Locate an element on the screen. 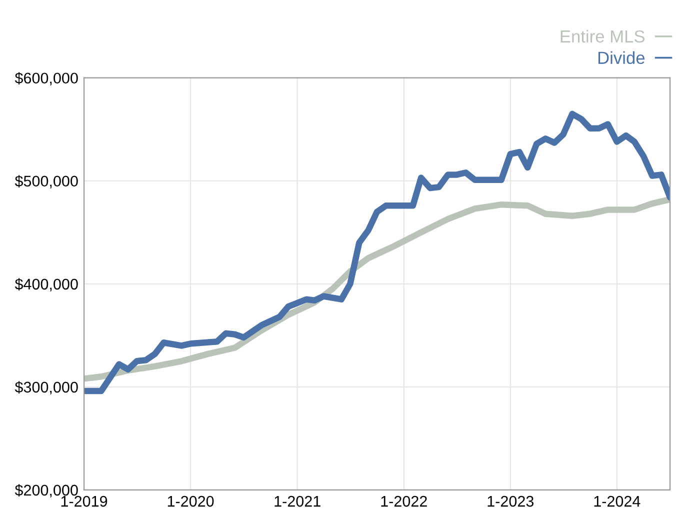 Image resolution: width=683 pixels, height=519 pixels. x-tick-label: 1-2021 is located at coordinates (297, 501).